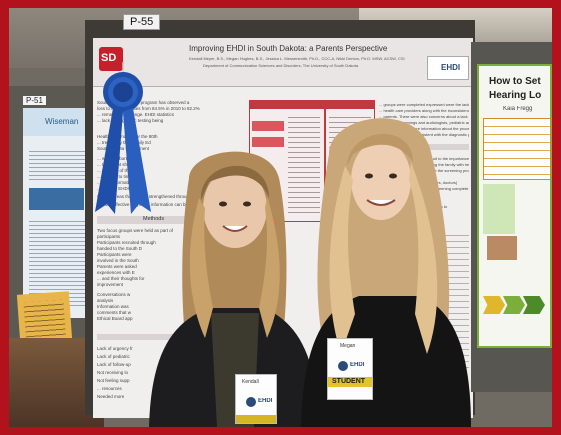 This screenshot has height=435, width=561. I want to click on left-badge-name: Kendall, so click(250, 382).